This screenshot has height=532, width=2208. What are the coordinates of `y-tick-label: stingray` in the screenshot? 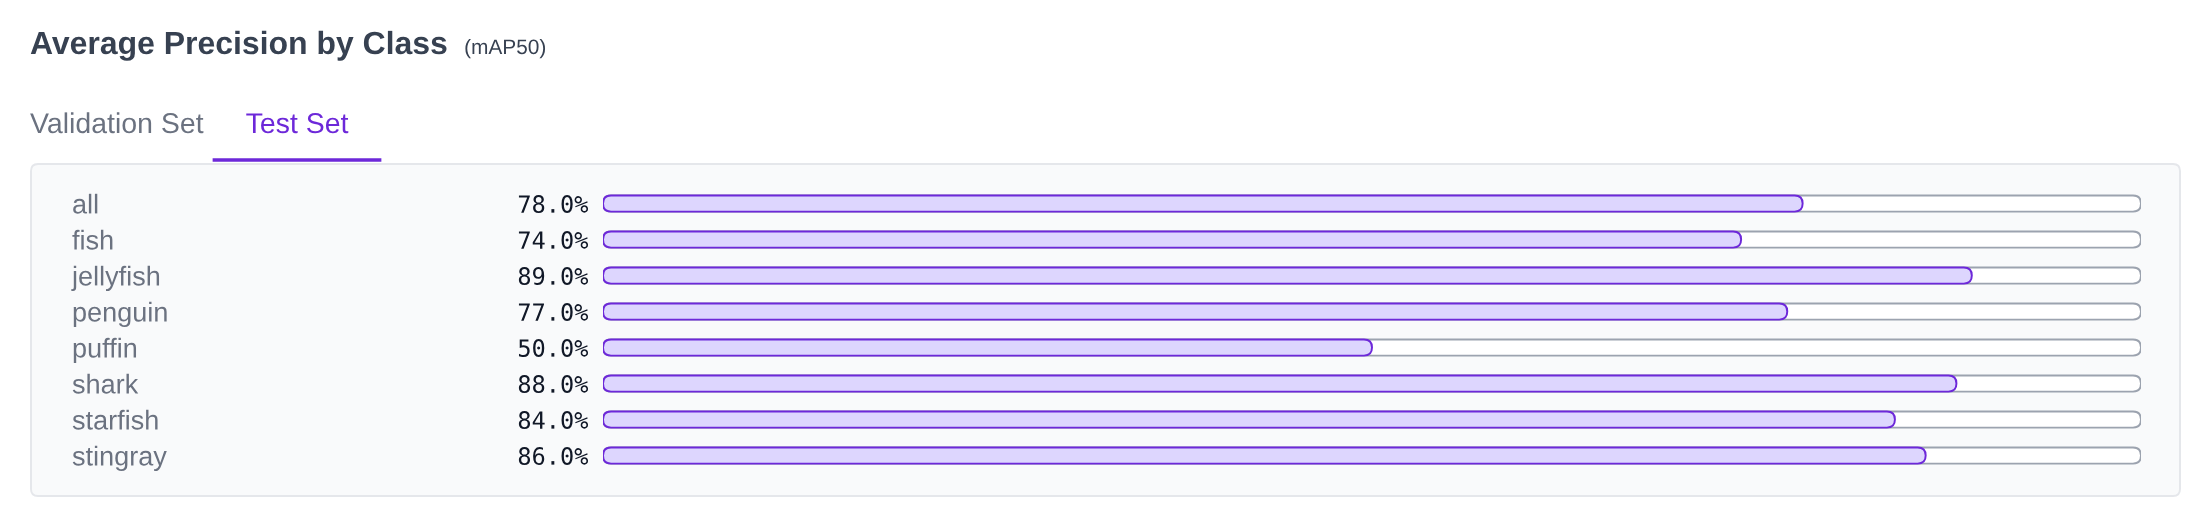 It's located at (119, 458).